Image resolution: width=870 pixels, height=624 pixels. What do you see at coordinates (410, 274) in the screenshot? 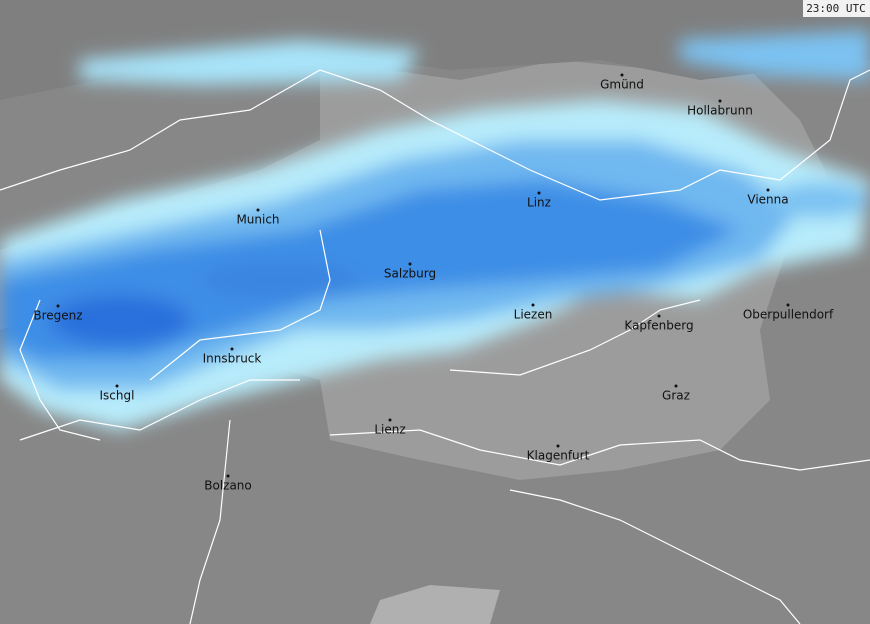
I see `city-label: Salzburg` at bounding box center [410, 274].